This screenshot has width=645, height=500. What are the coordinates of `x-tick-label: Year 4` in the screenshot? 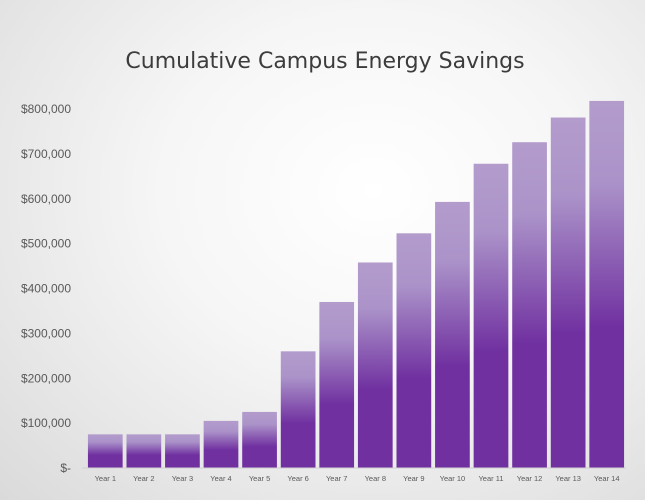 It's located at (220, 478).